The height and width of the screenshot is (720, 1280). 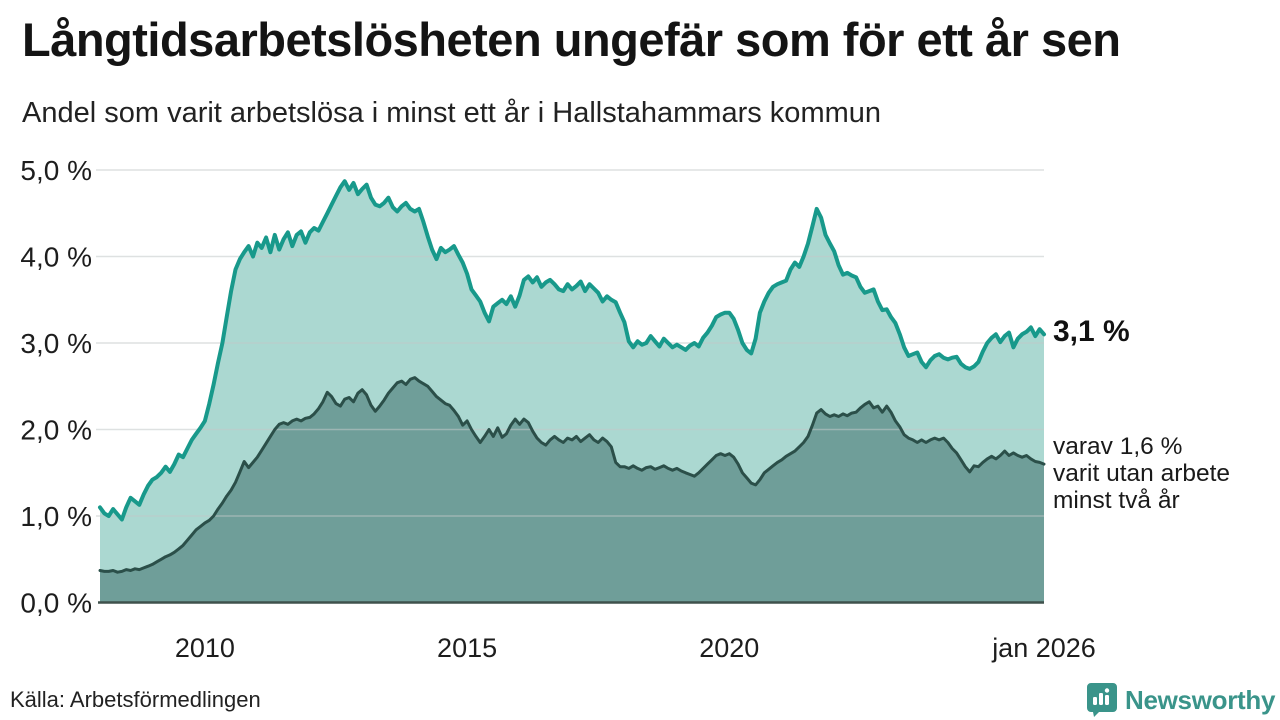 What do you see at coordinates (1116, 500) in the screenshot?
I see `sub-annotation-line: minst två år` at bounding box center [1116, 500].